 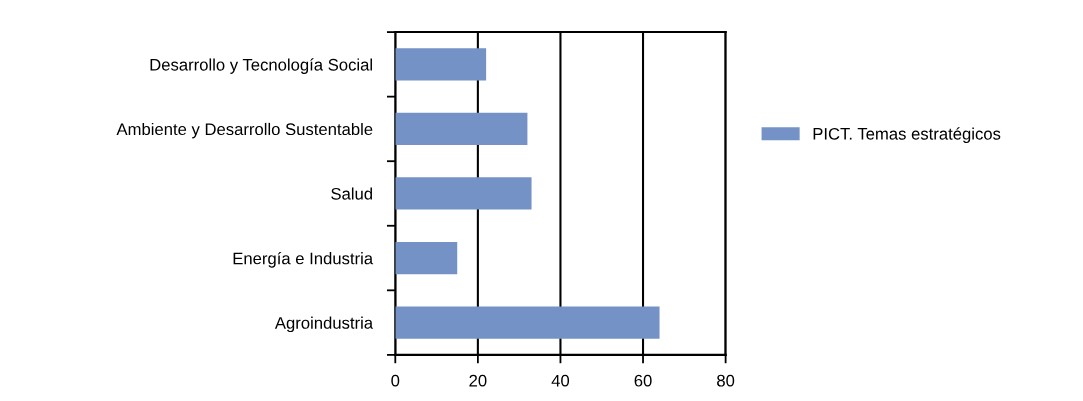 I want to click on y-tick-label: Salud, so click(x=351, y=193).